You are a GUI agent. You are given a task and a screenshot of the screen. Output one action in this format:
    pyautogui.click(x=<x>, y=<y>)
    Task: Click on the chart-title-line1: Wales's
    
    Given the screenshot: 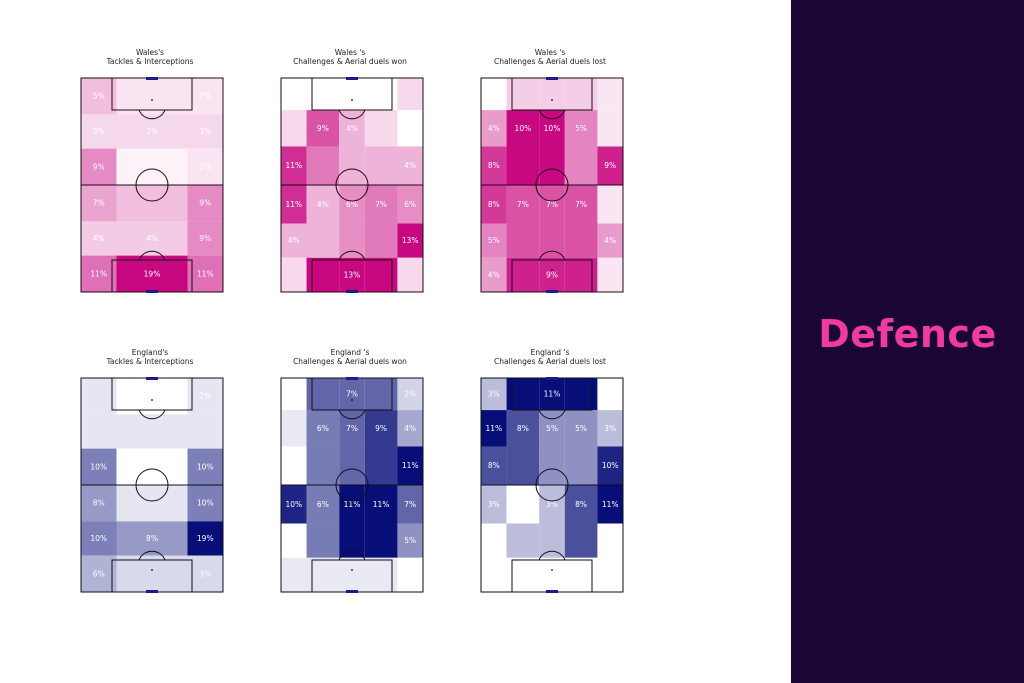 What is the action you would take?
    pyautogui.click(x=150, y=52)
    